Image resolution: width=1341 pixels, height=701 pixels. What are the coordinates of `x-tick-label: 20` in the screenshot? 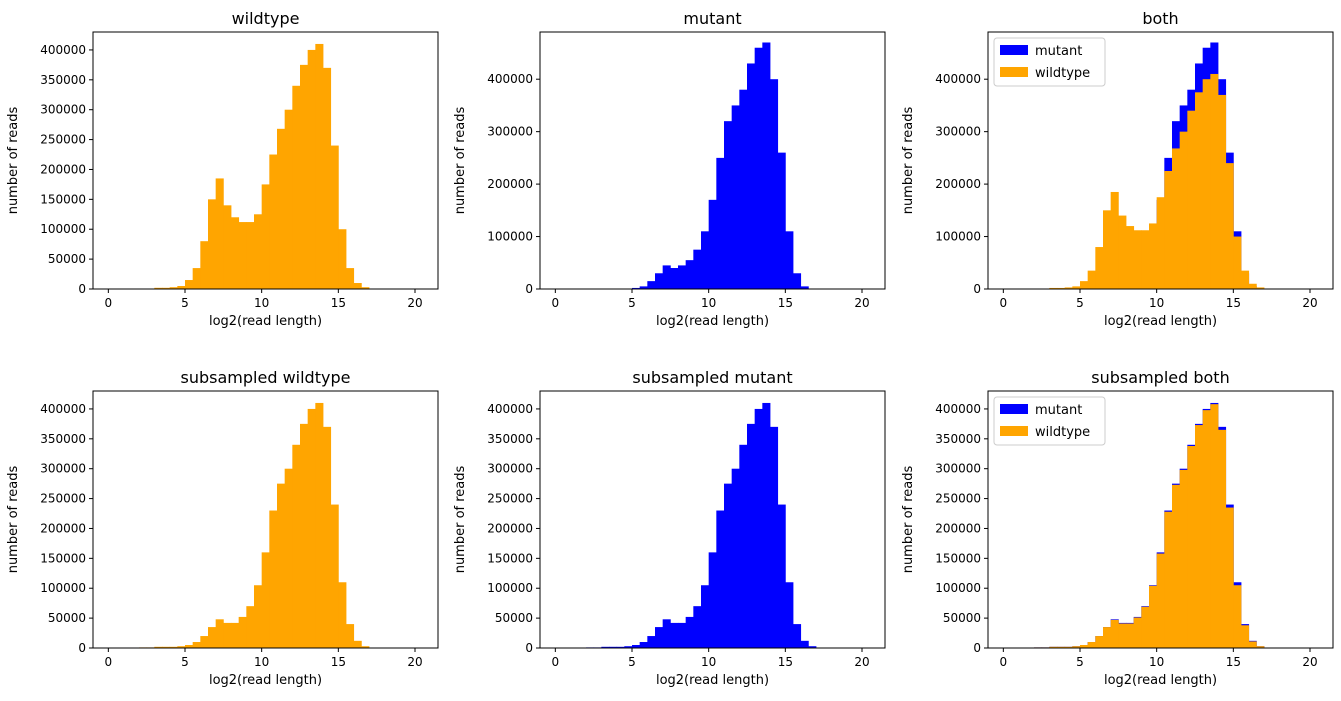 It's located at (414, 303).